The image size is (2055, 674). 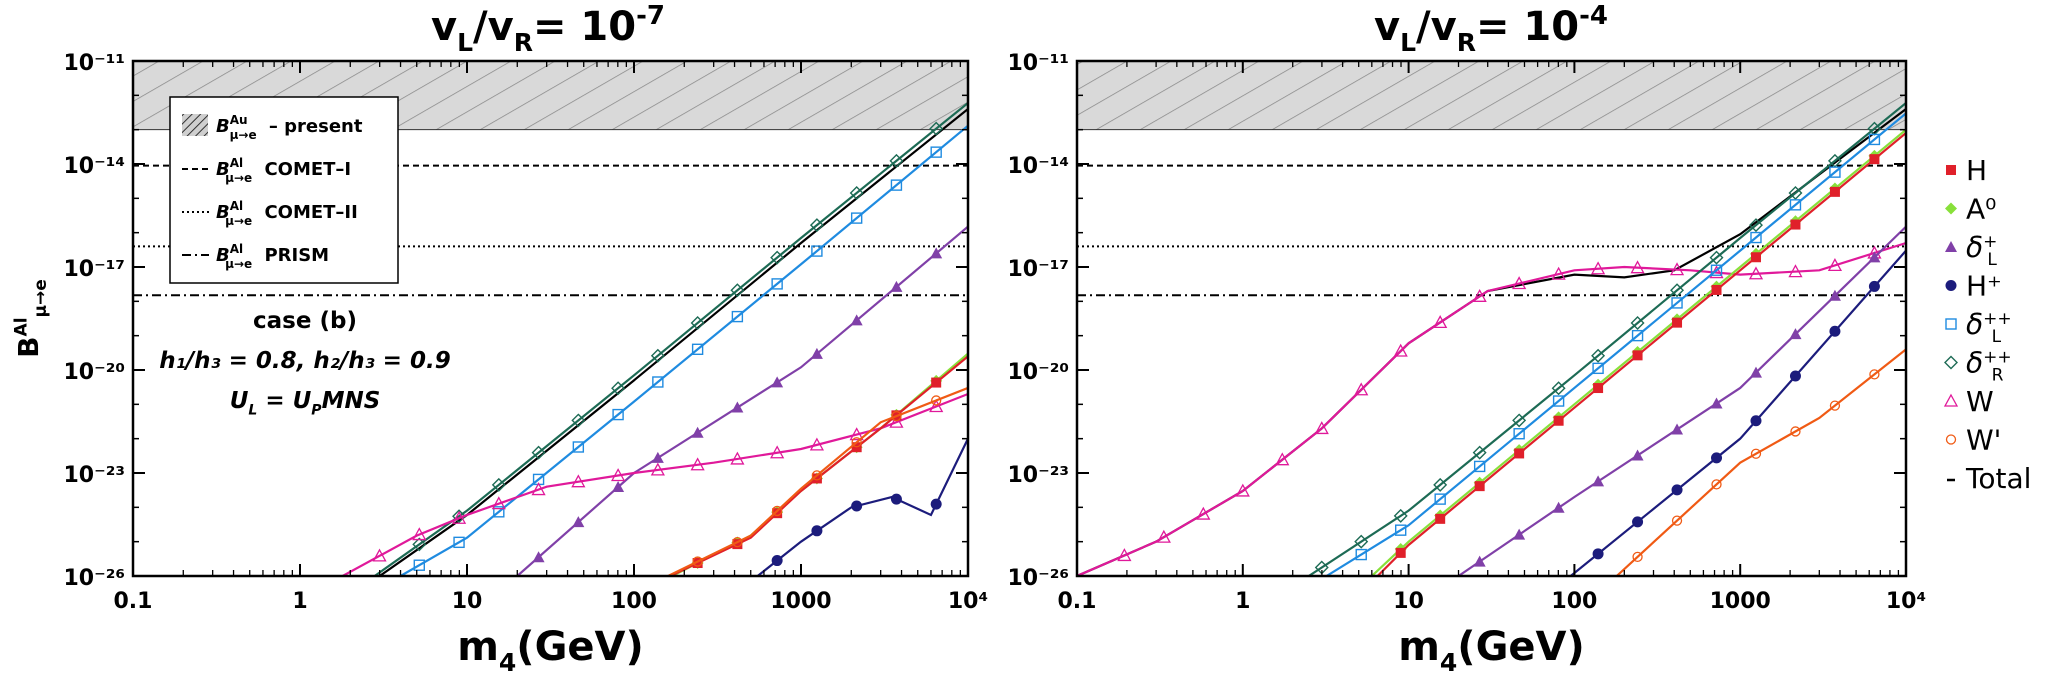 What do you see at coordinates (272, 256) in the screenshot?
I see `inset-legend-label: BAl μ→e PRISM` at bounding box center [272, 256].